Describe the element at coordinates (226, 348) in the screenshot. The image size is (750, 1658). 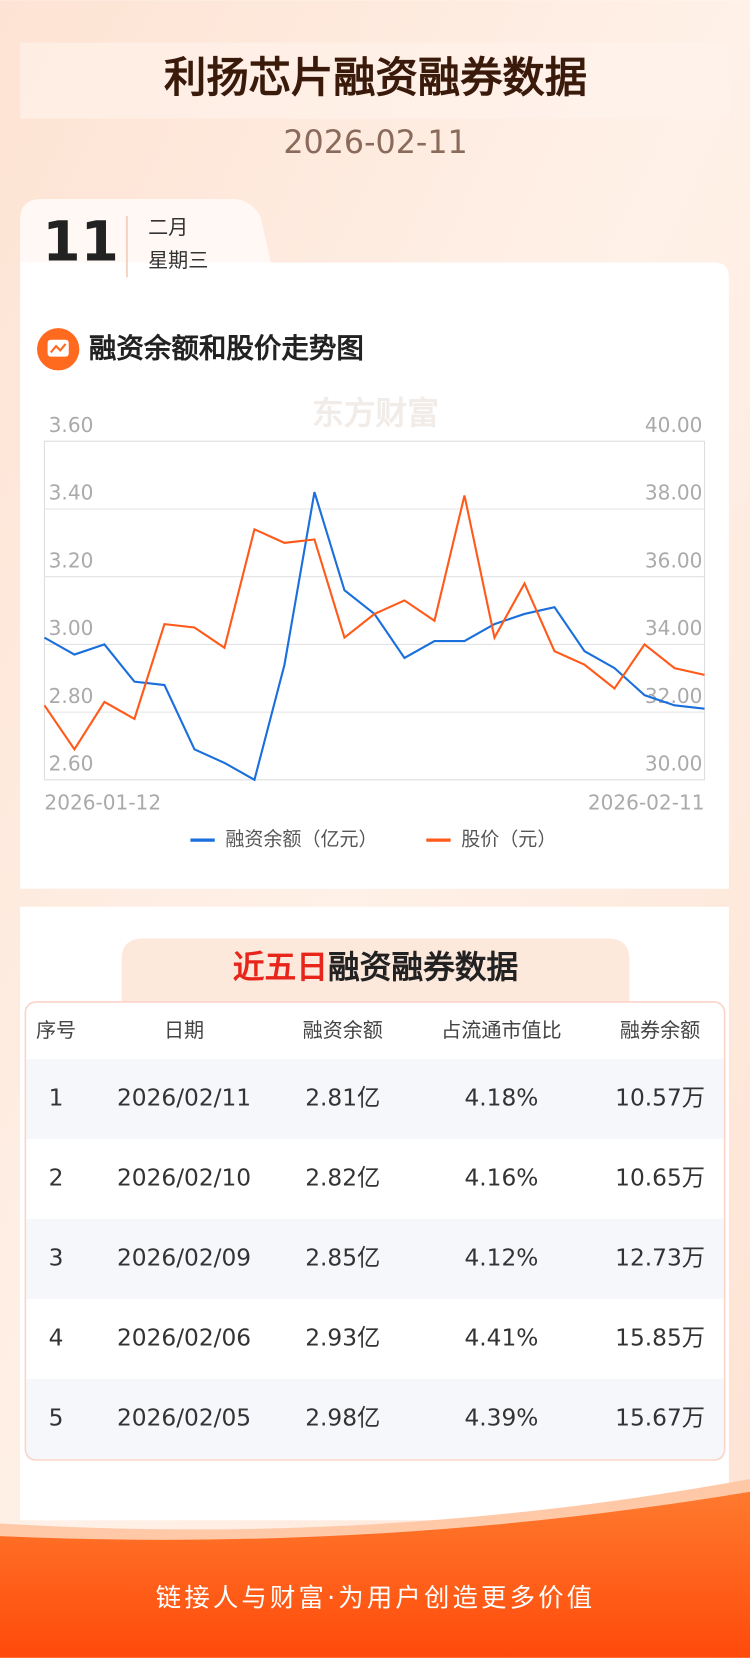
I see `section-title: 融资余额和股价走势图` at that location.